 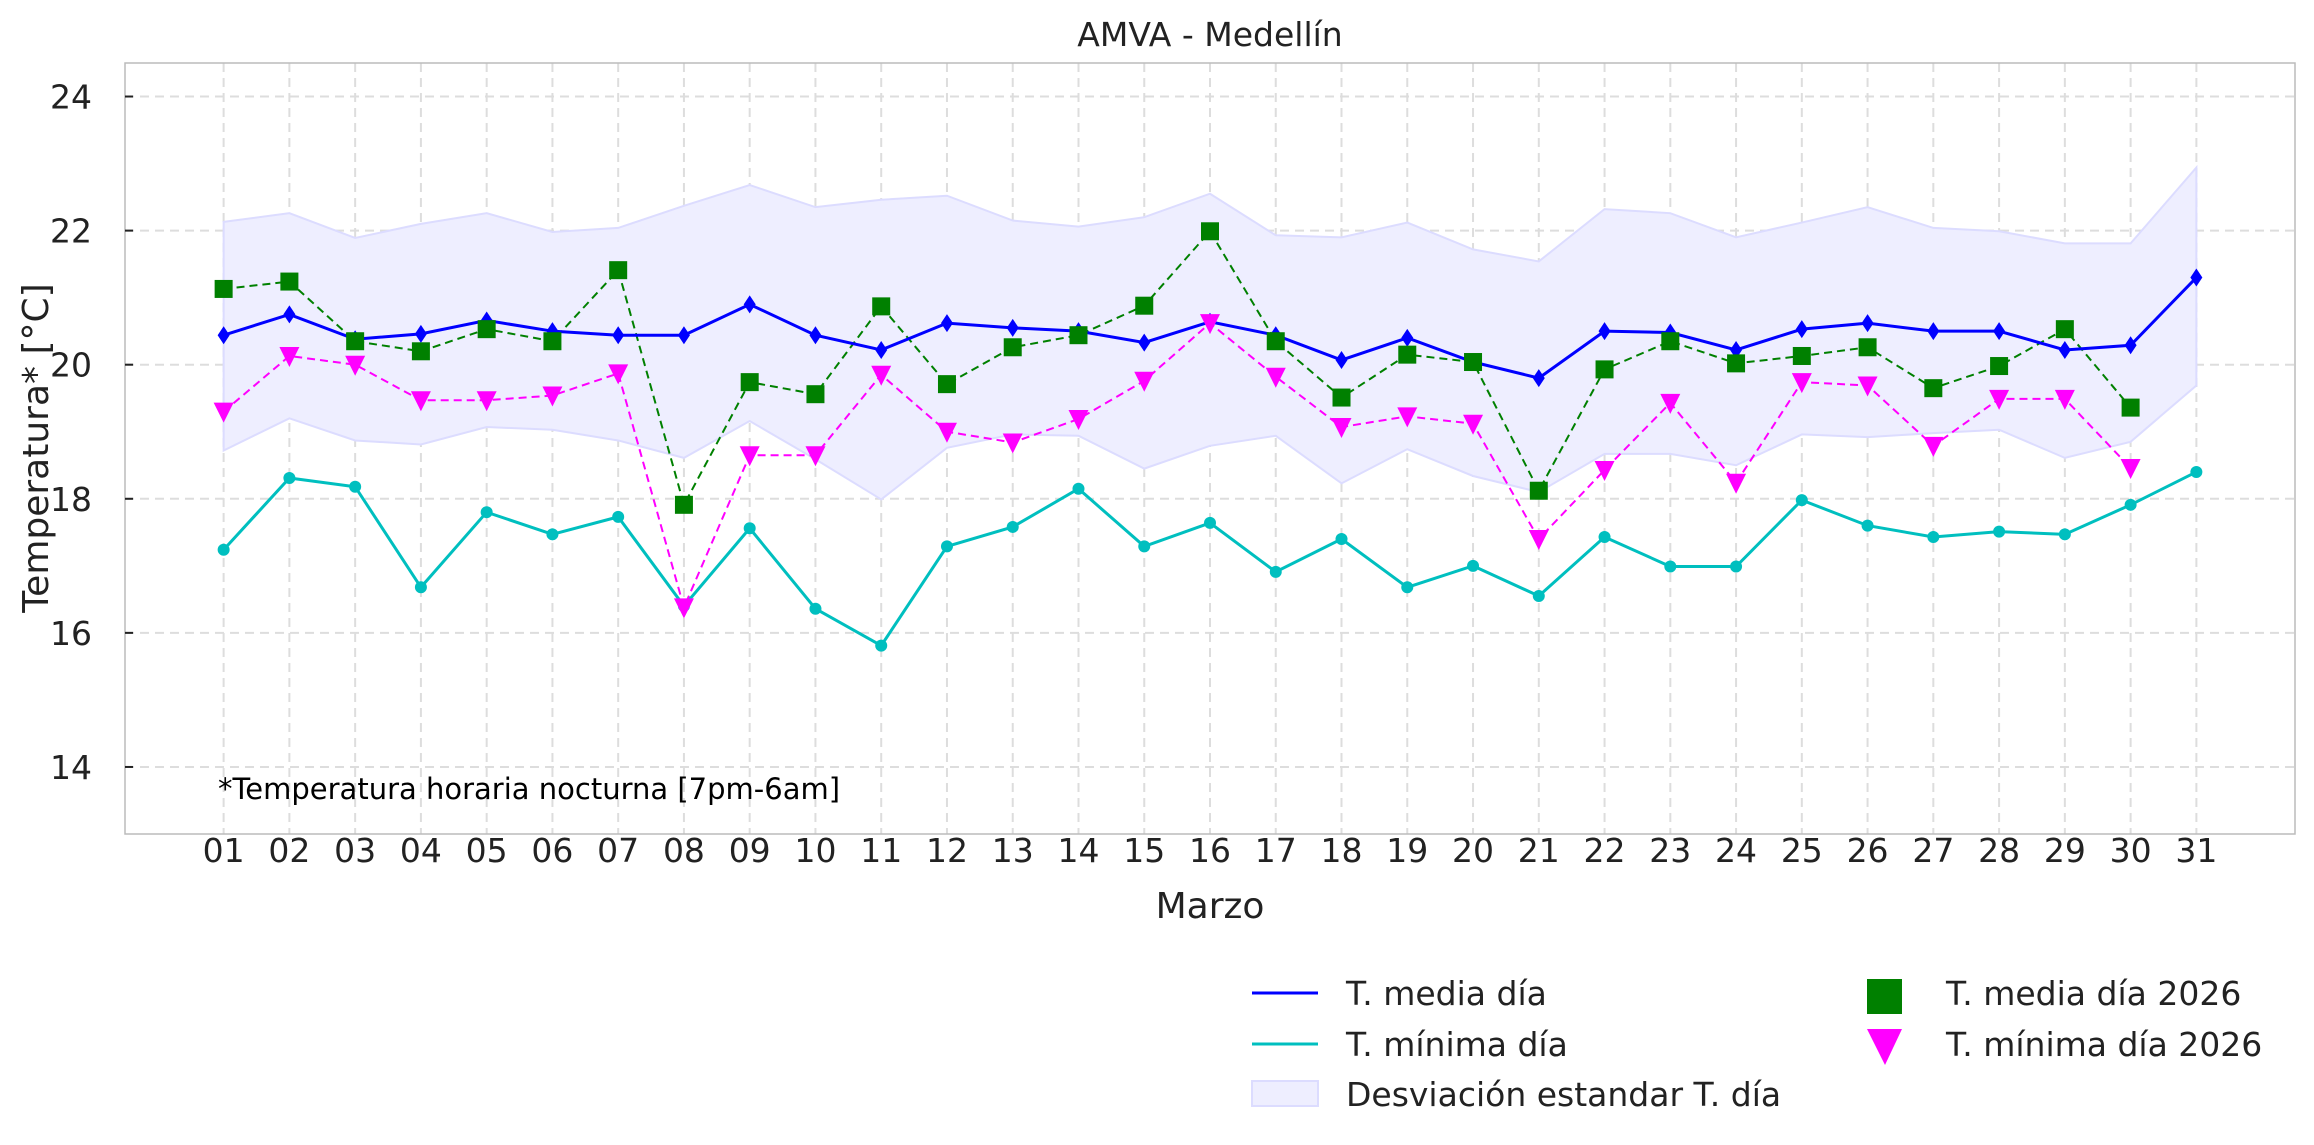 What do you see at coordinates (815, 850) in the screenshot?
I see `x-tick-label: 10` at bounding box center [815, 850].